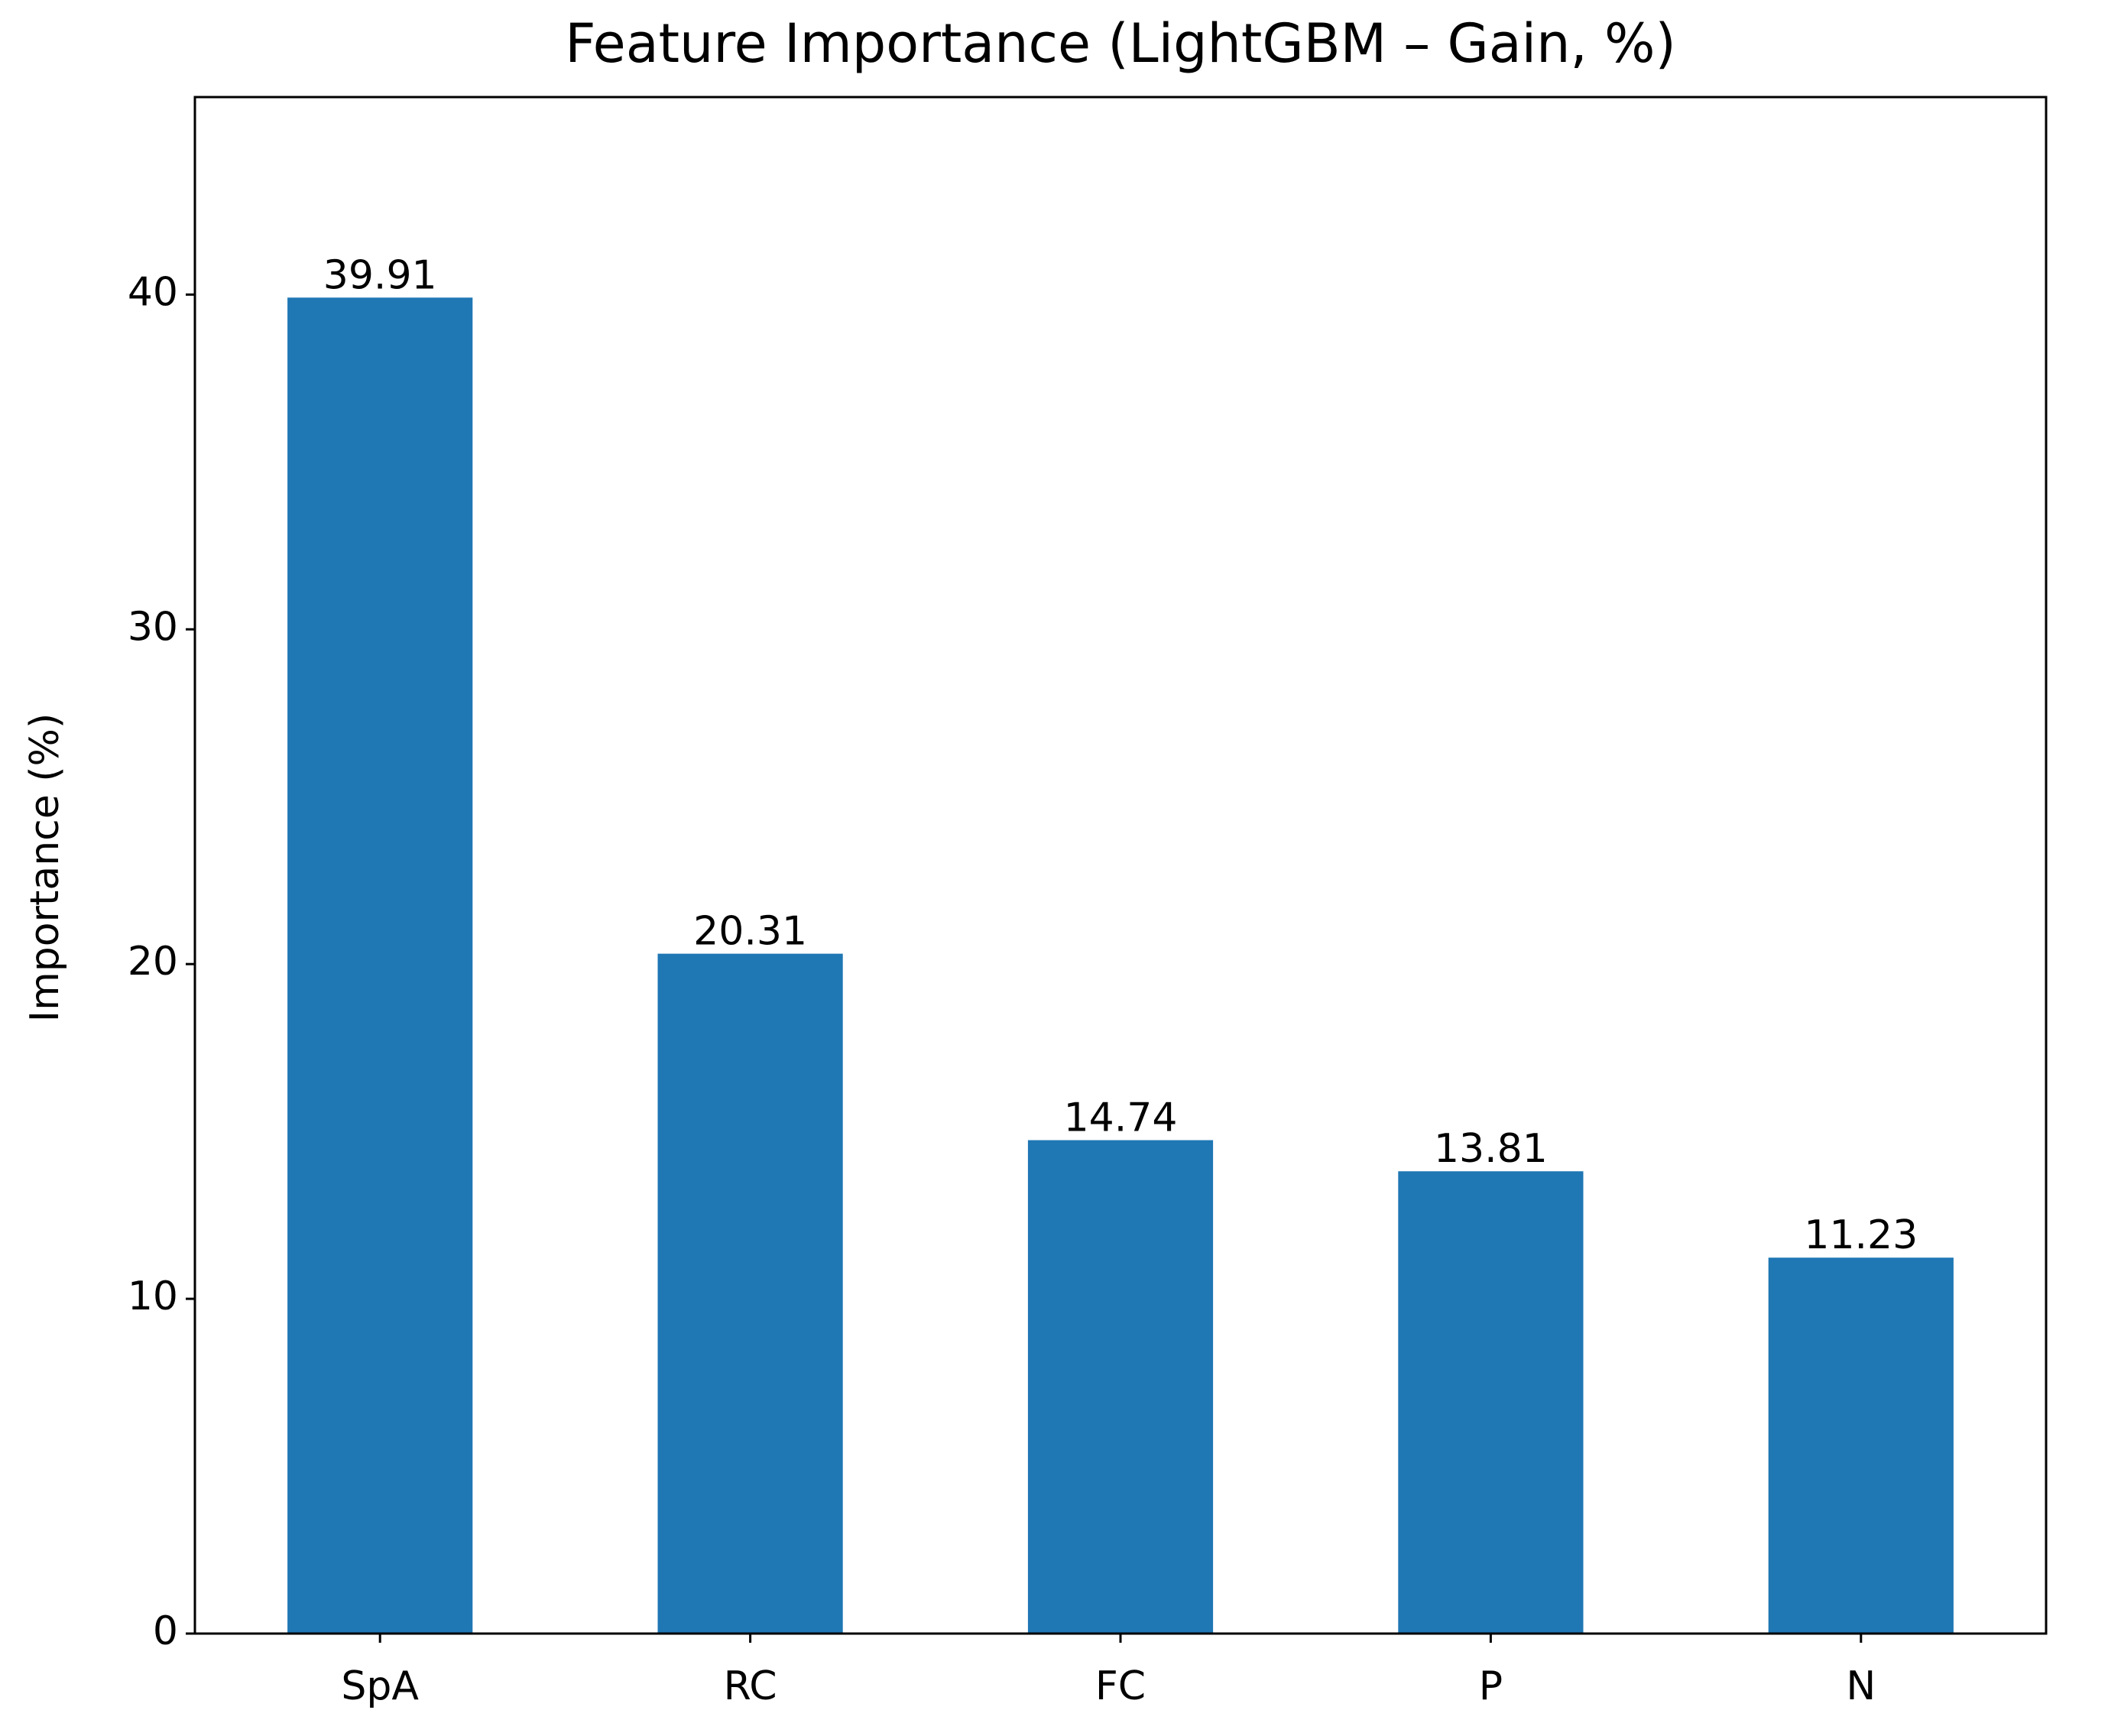 This screenshot has height=1736, width=2108. Describe the element at coordinates (153, 962) in the screenshot. I see `y-tick-label: 20` at that location.